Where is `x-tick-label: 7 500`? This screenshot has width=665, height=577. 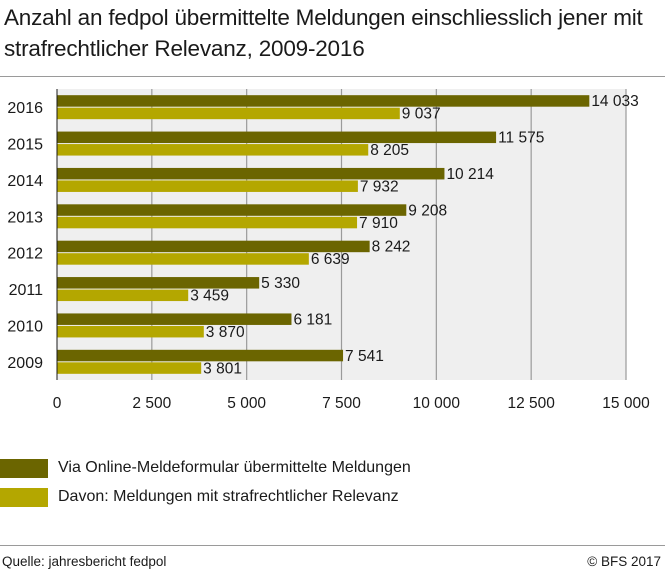
x-tick-label: 7 500 is located at coordinates (341, 403).